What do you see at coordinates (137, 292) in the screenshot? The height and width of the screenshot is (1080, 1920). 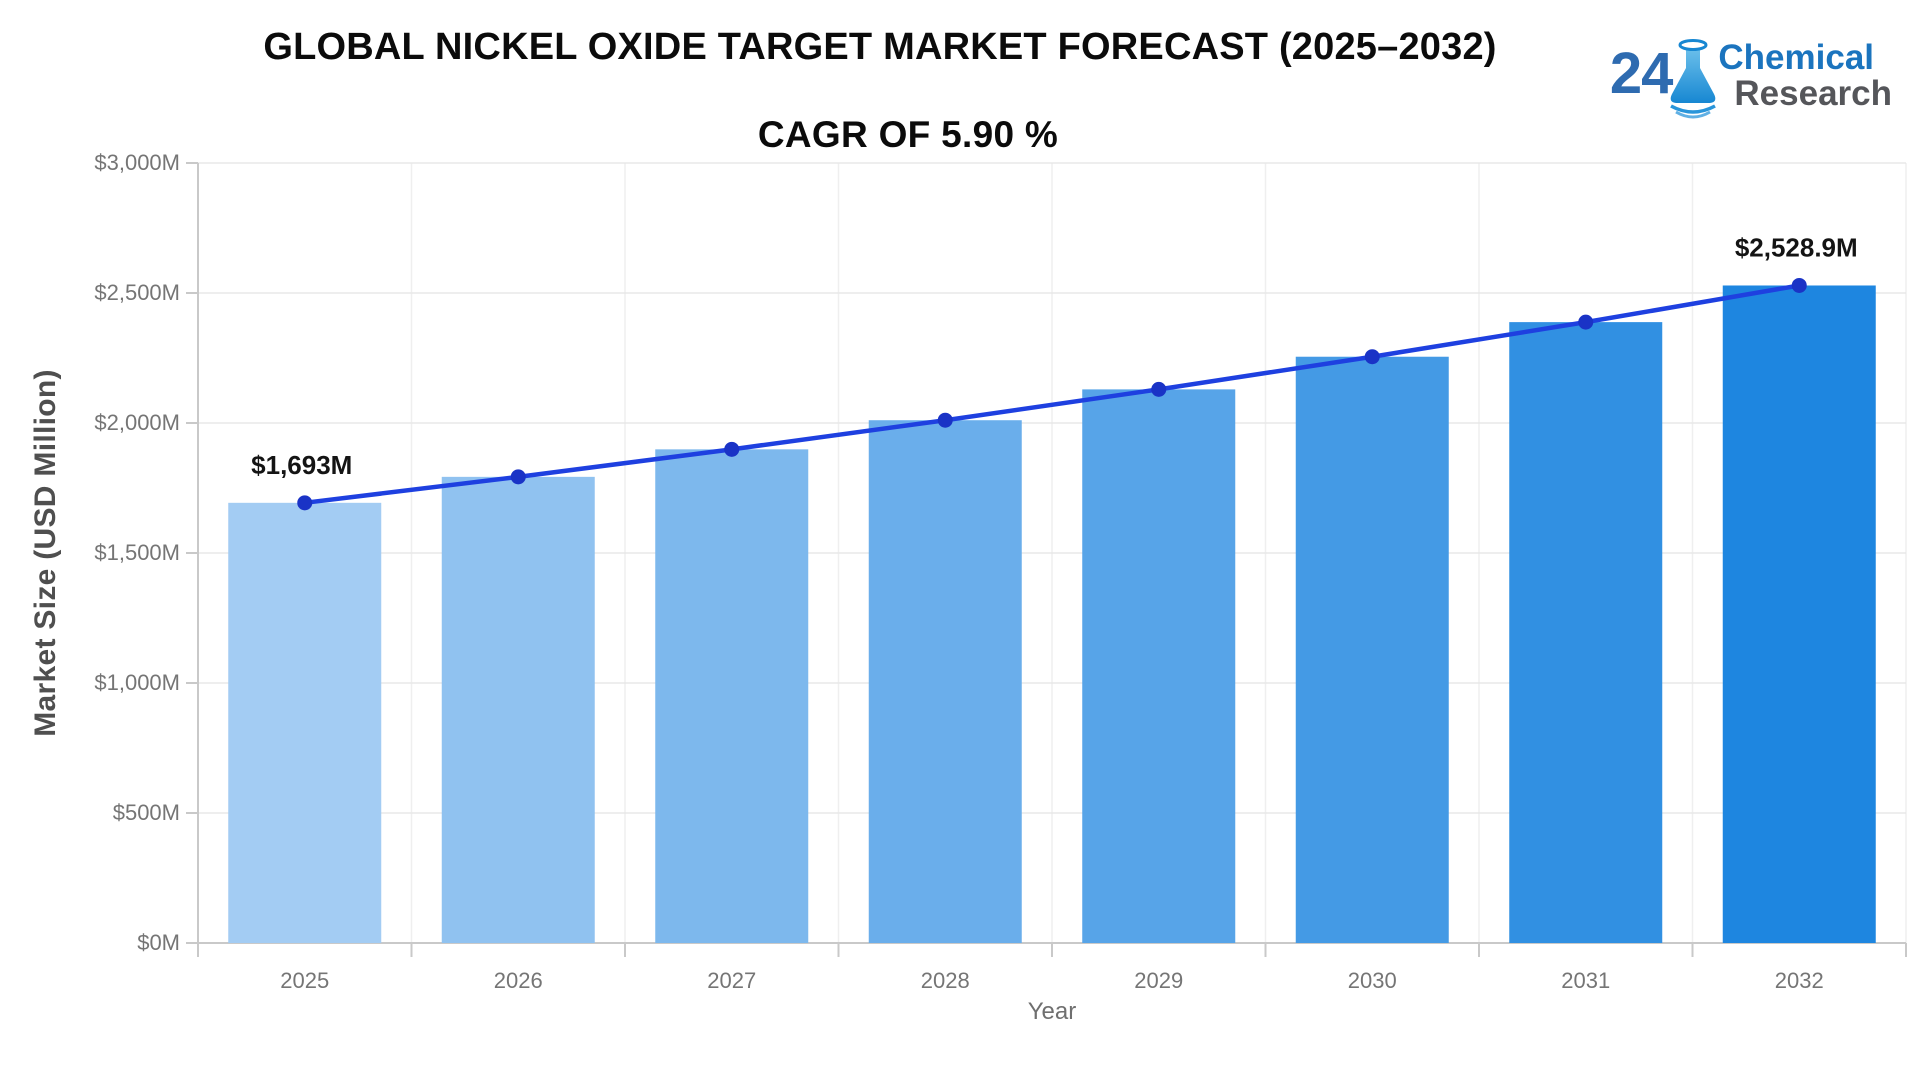 I see `y-tick-label: $2,500M` at bounding box center [137, 292].